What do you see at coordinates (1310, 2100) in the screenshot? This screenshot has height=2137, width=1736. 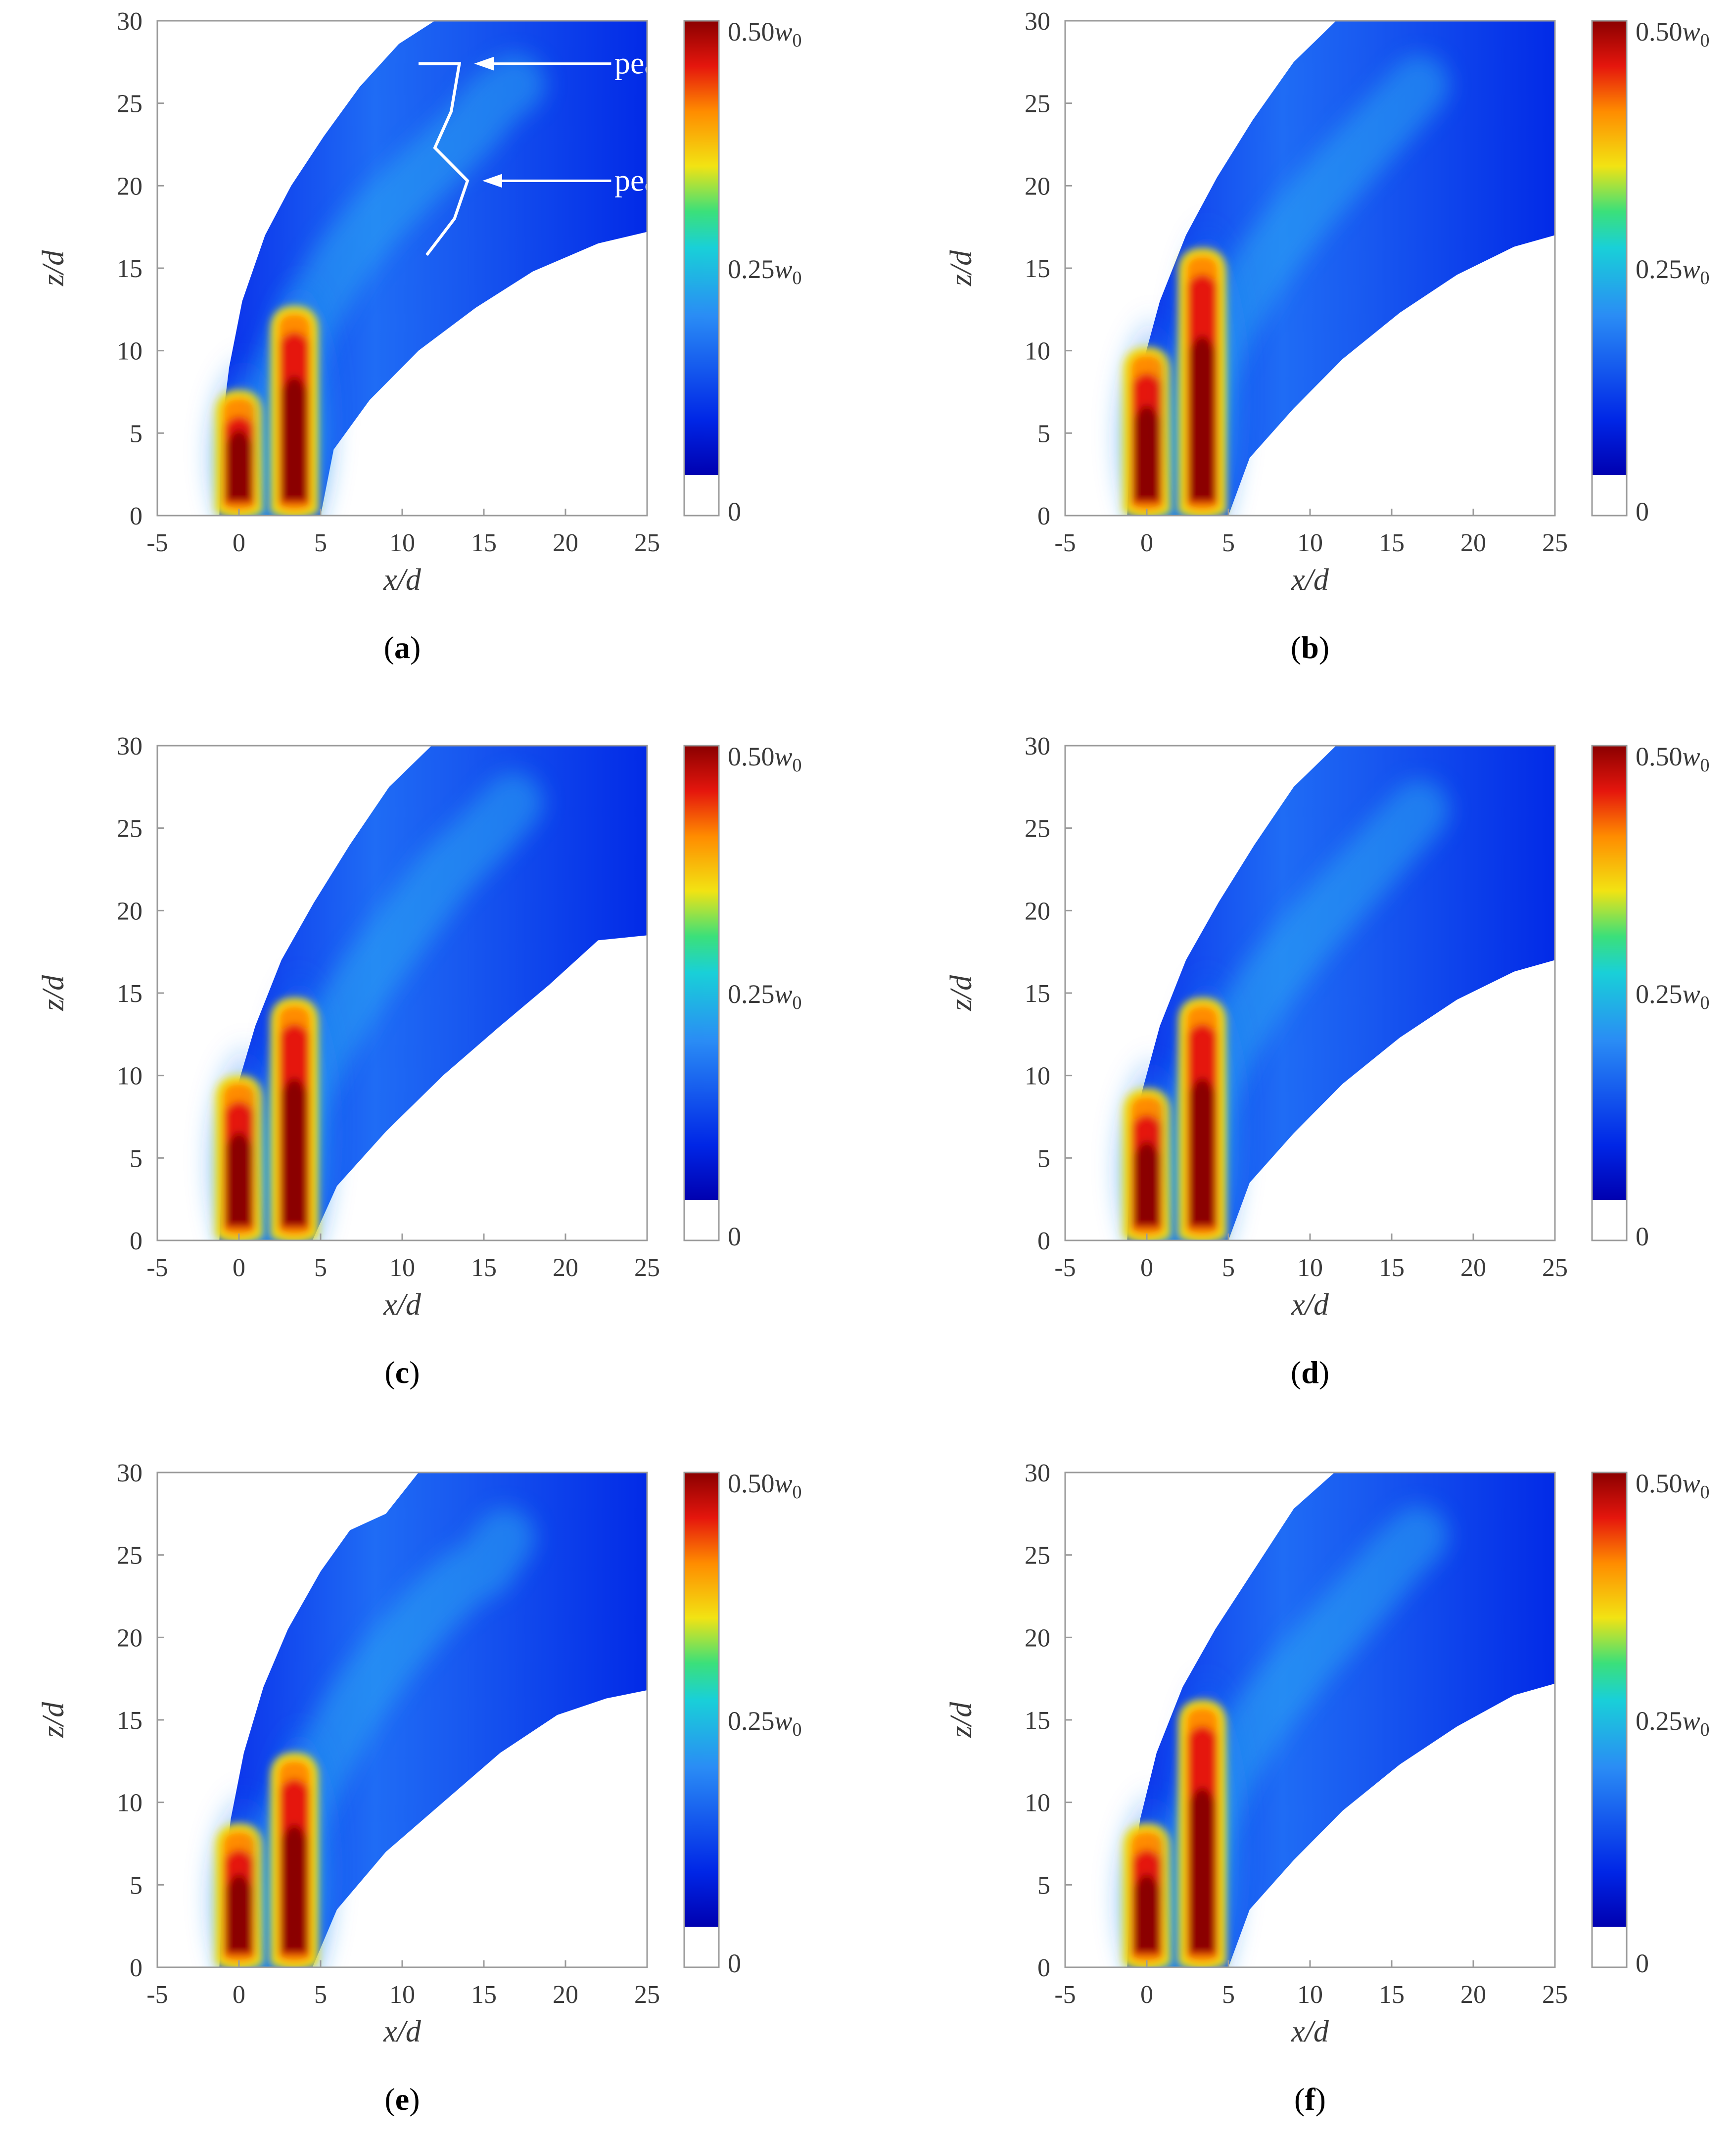 I see `panel-label: (f)` at bounding box center [1310, 2100].